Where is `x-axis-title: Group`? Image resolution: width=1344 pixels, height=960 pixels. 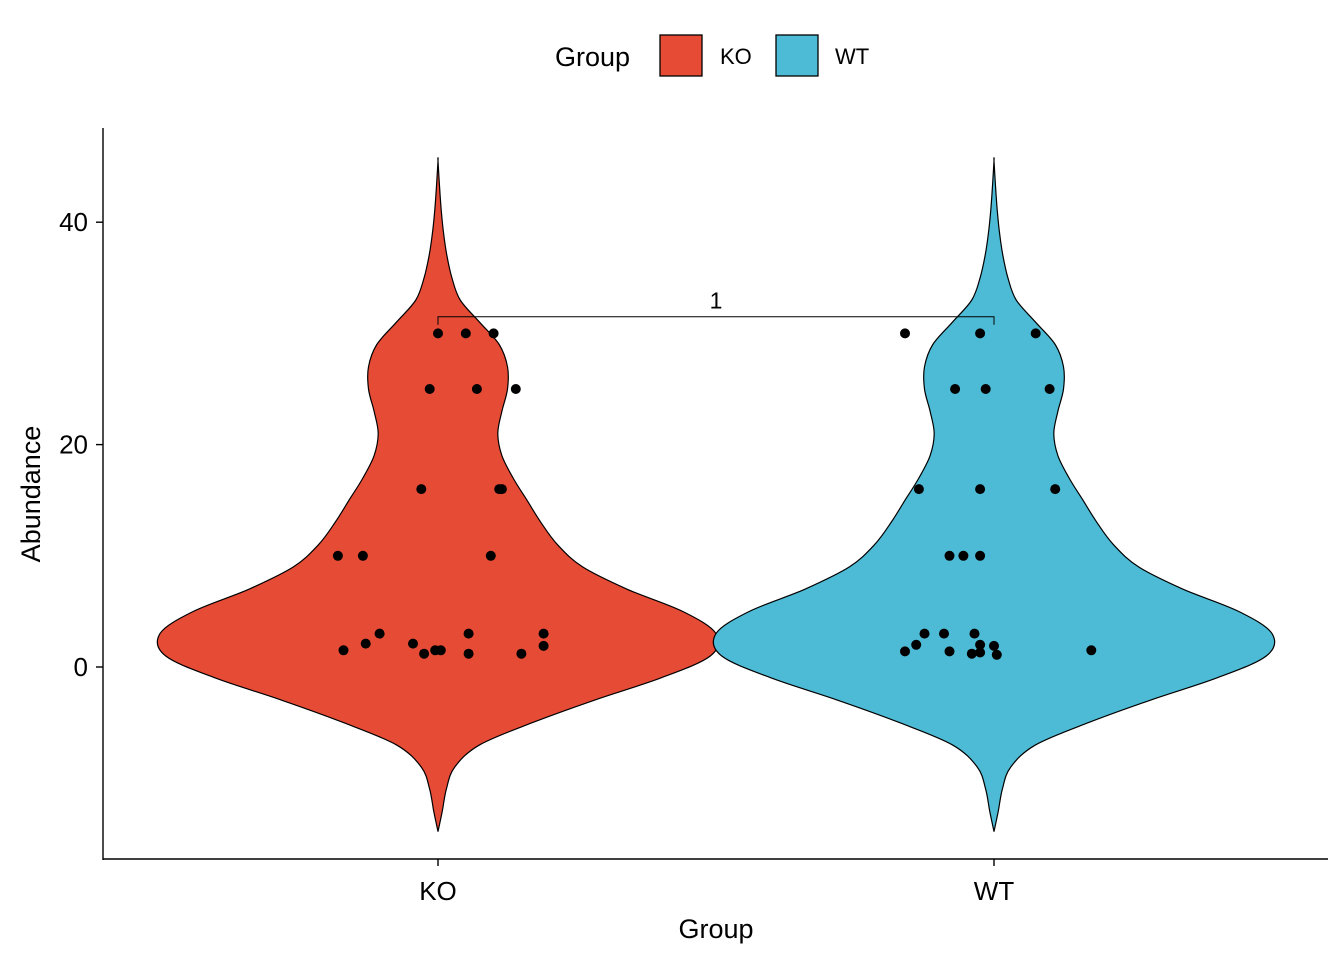 x-axis-title: Group is located at coordinates (715, 929).